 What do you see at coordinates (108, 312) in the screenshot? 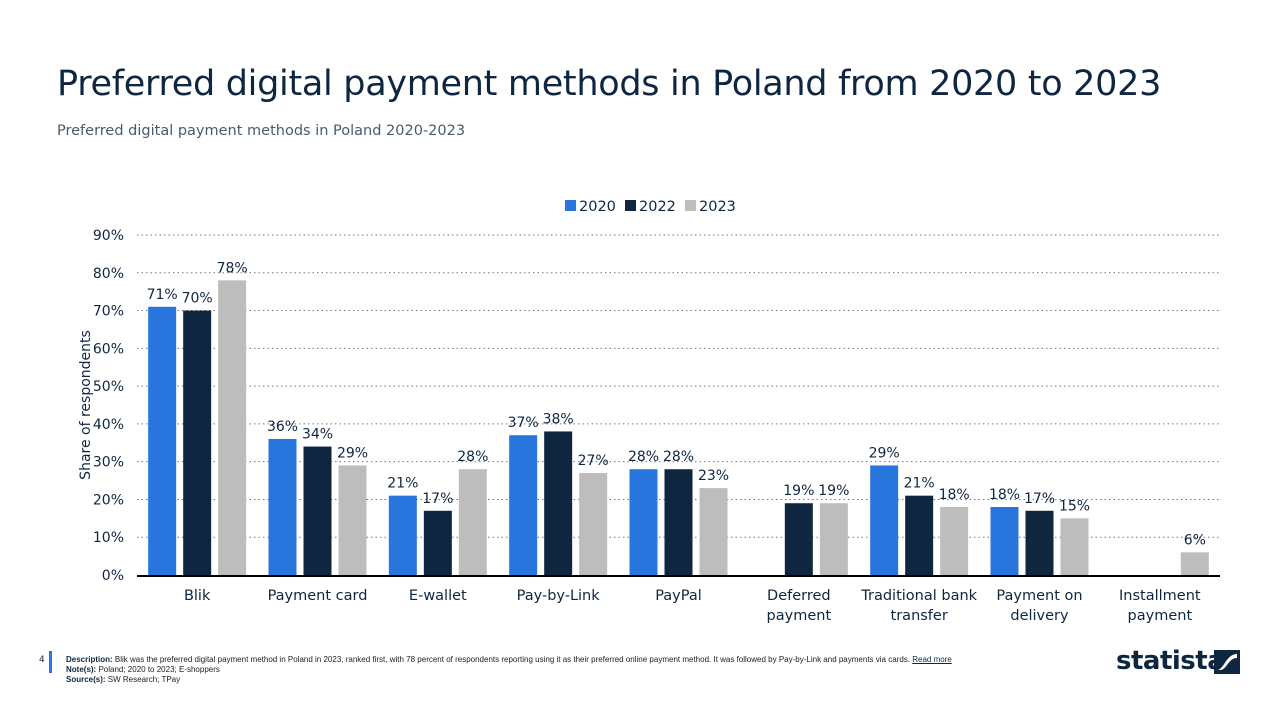
I see `y-tick-label: 70%` at bounding box center [108, 312].